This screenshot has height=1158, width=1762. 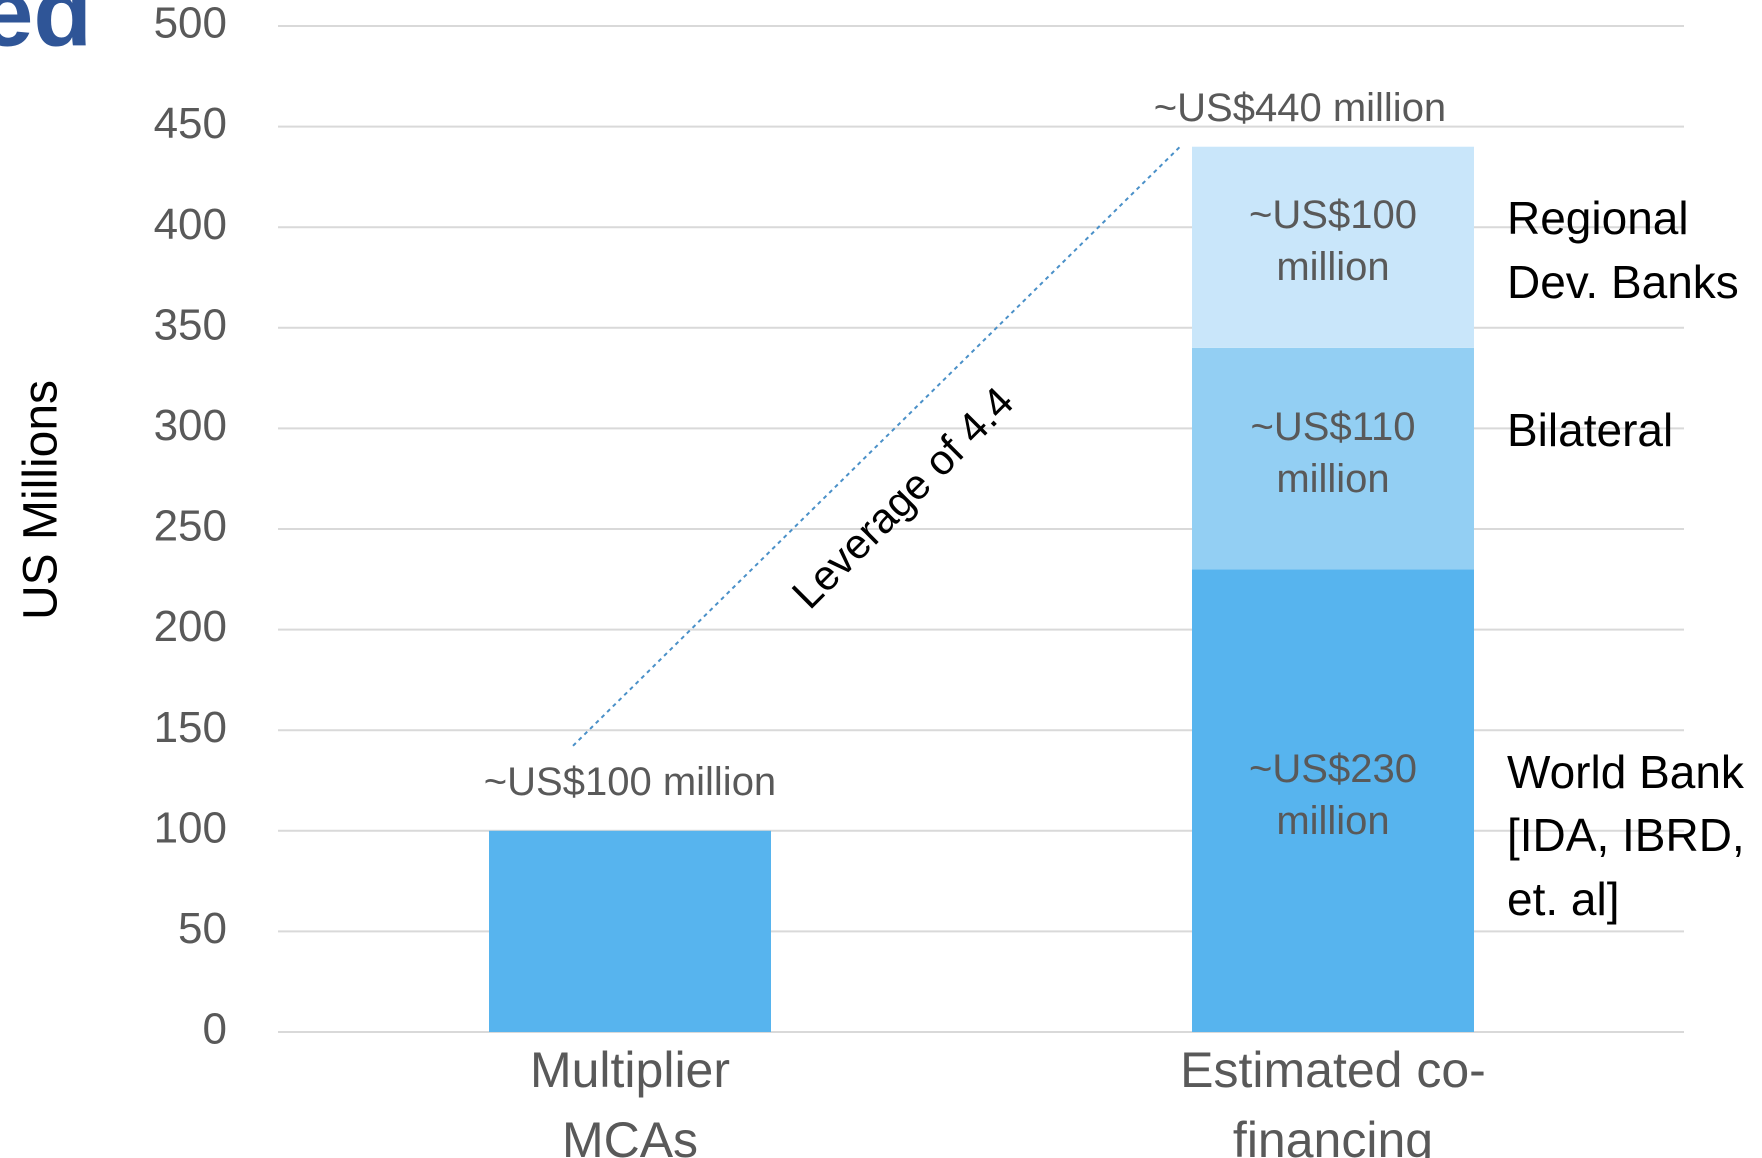 I want to click on y-tick-label: 150, so click(x=190, y=727).